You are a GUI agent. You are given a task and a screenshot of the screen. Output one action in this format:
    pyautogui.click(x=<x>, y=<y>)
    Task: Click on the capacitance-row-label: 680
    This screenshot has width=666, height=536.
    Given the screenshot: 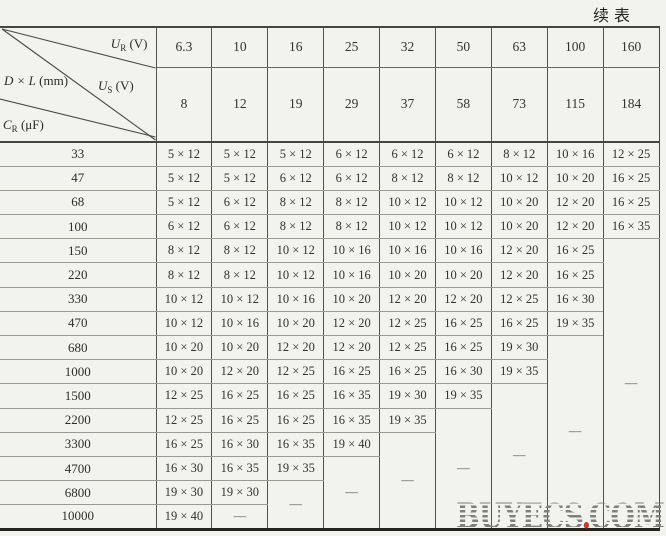 What is the action you would take?
    pyautogui.click(x=78, y=348)
    